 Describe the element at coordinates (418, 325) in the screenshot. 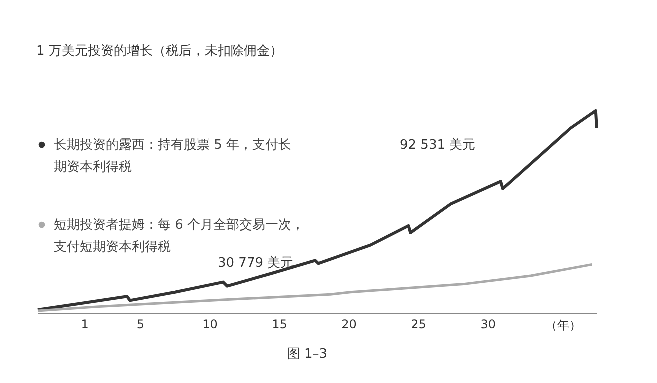

I see `x-tick-label: 25` at that location.